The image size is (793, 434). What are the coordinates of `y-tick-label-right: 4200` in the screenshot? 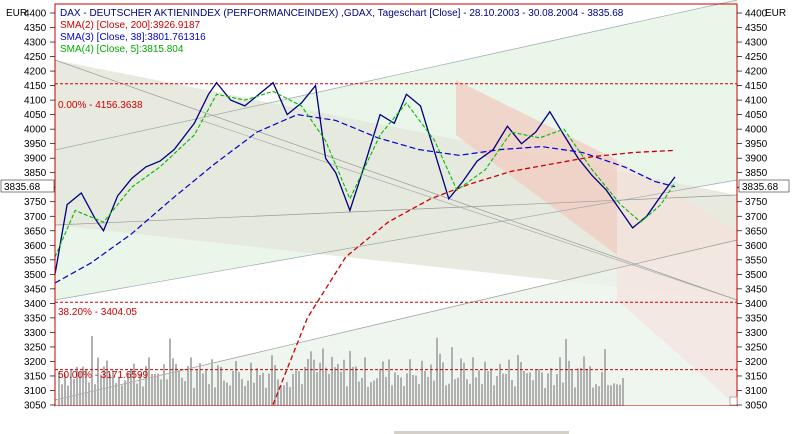 It's located at (756, 72).